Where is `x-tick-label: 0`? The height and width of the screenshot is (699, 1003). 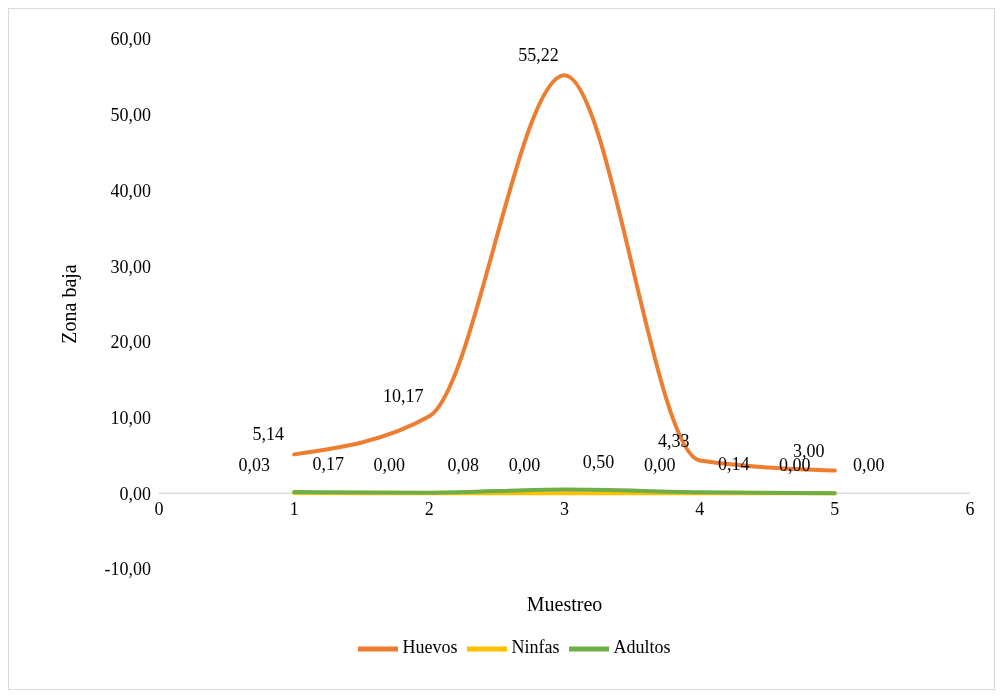
x-tick-label: 0 is located at coordinates (159, 509).